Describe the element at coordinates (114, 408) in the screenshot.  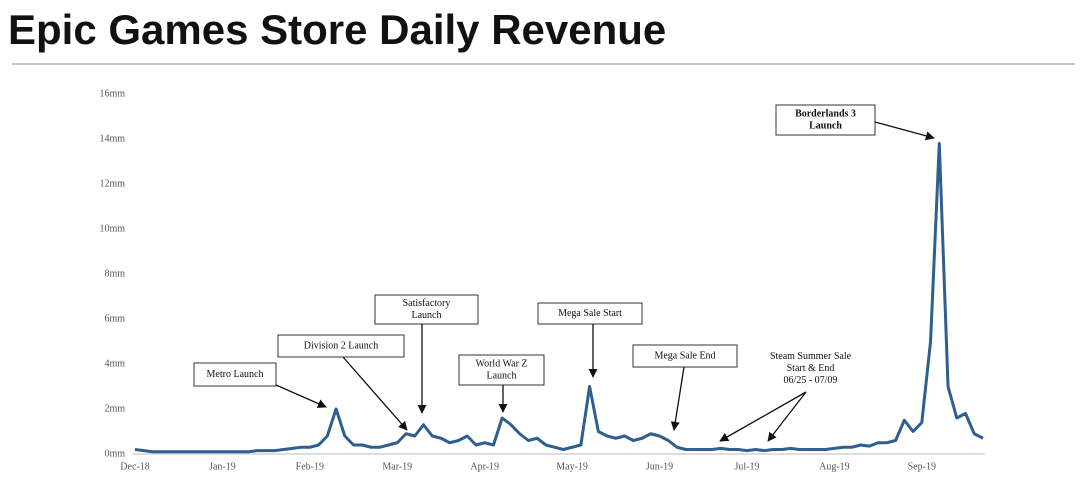
I see `y-tick-label: 2mm` at that location.